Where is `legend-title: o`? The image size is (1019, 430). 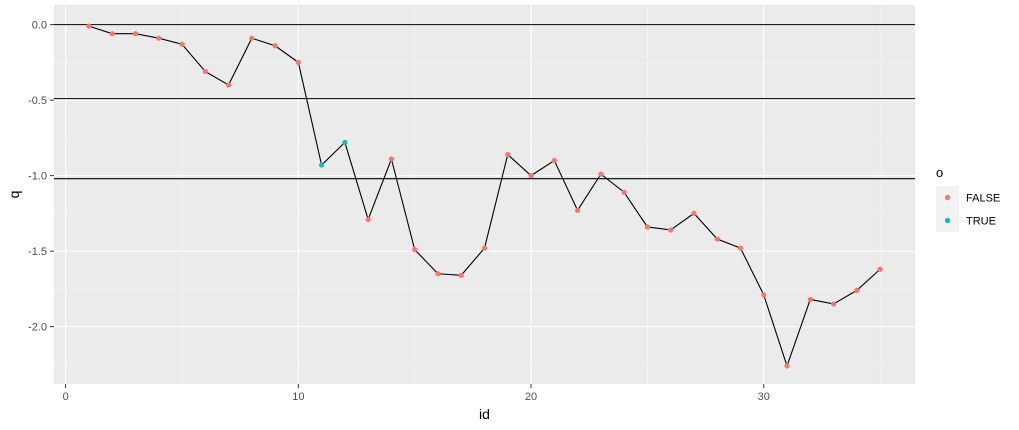
legend-title: o is located at coordinates (939, 172).